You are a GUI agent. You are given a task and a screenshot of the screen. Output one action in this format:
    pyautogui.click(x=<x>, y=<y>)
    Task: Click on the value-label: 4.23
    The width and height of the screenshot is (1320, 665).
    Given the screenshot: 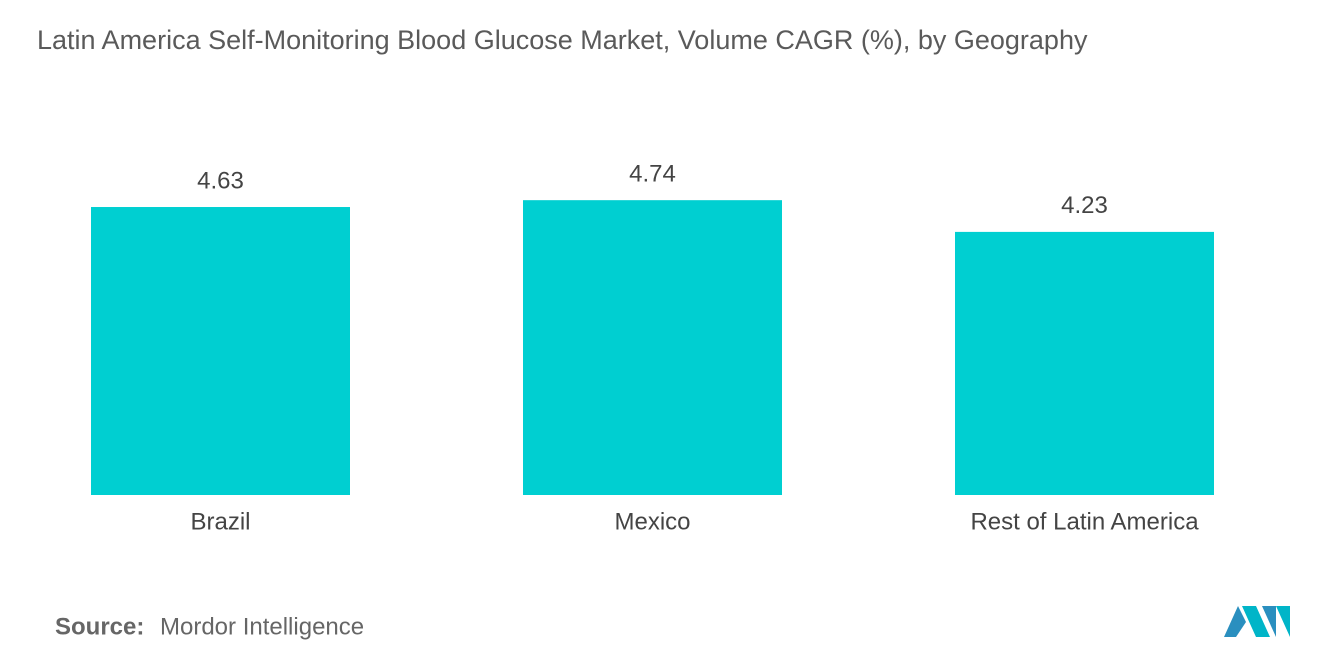 What is the action you would take?
    pyautogui.click(x=1084, y=205)
    